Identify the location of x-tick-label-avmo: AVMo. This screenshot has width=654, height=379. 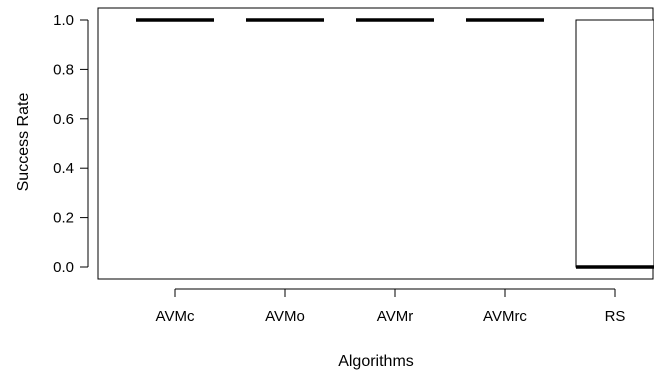
(285, 316).